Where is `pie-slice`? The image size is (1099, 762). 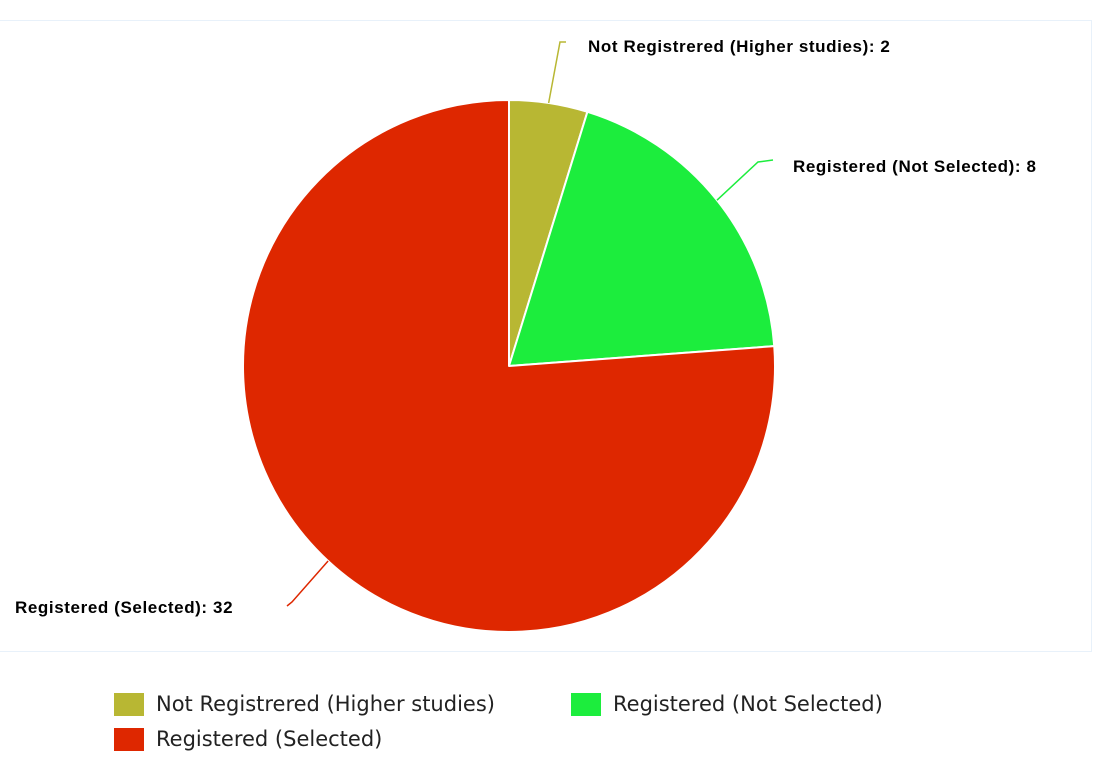
pie-slice is located at coordinates (642, 238).